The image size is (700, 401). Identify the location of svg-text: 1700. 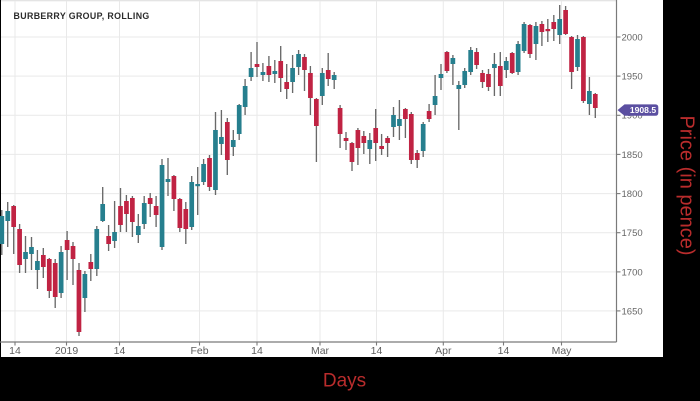
(632, 272).